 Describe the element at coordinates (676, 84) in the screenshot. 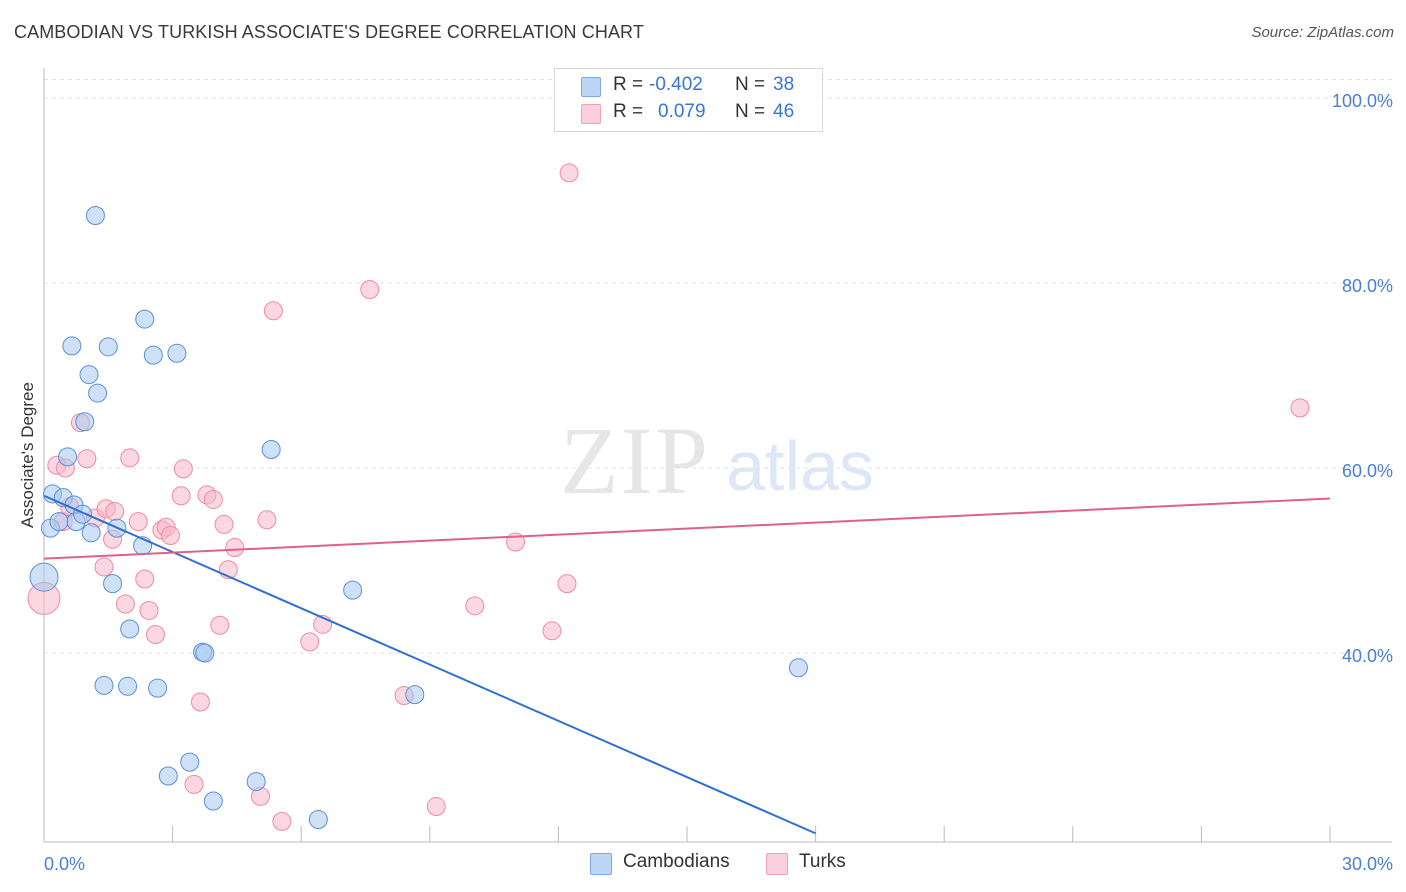

I see `legend-r-value: -0.402` at that location.